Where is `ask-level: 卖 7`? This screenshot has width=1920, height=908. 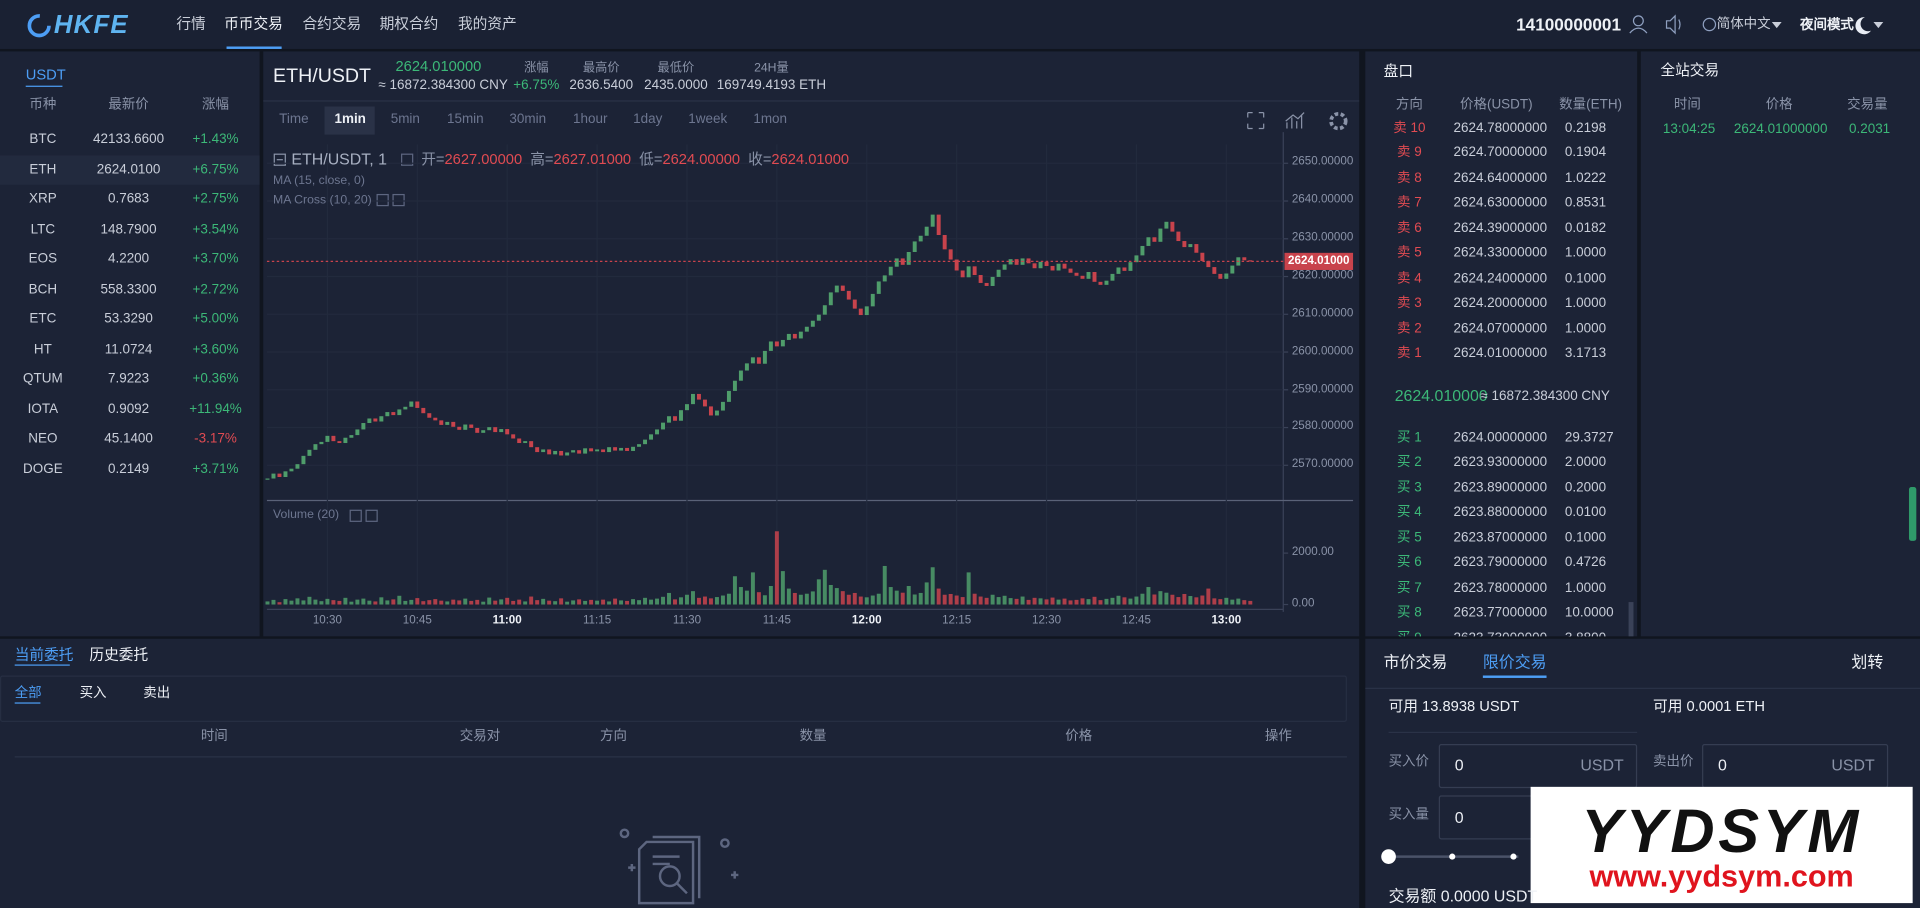
ask-level: 卖 7 is located at coordinates (1409, 203).